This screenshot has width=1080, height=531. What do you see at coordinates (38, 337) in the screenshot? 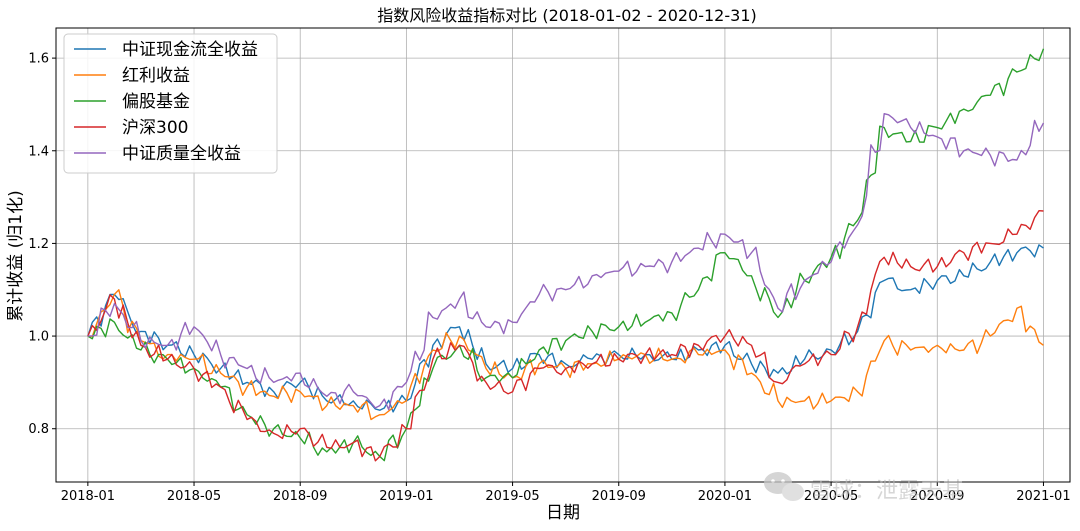
I see `y-tick-label: 1.0` at bounding box center [38, 337].